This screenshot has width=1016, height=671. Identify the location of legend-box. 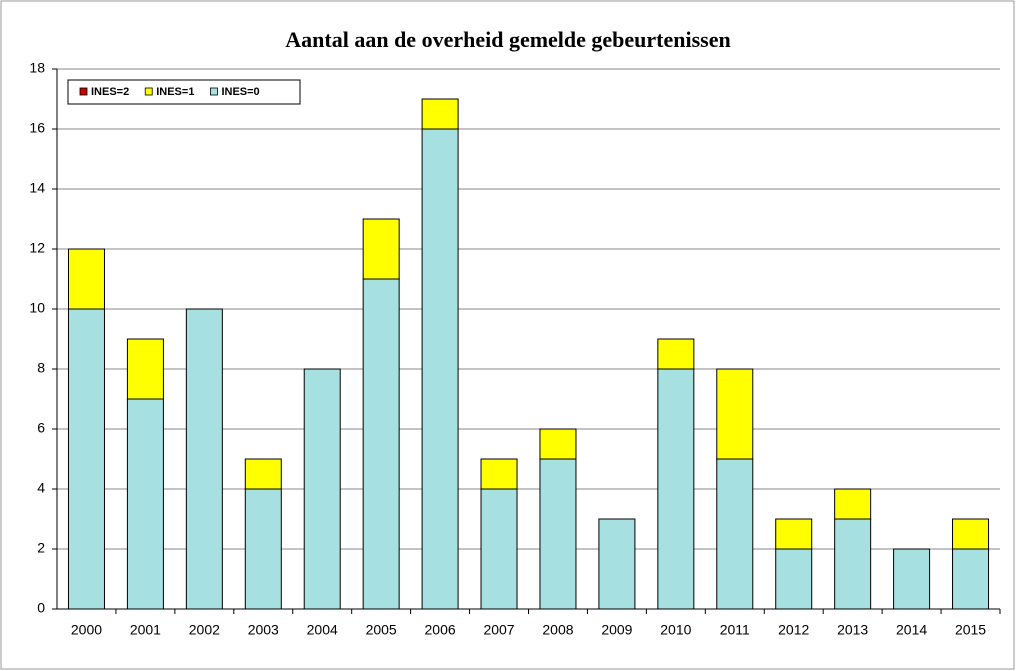
(184, 92).